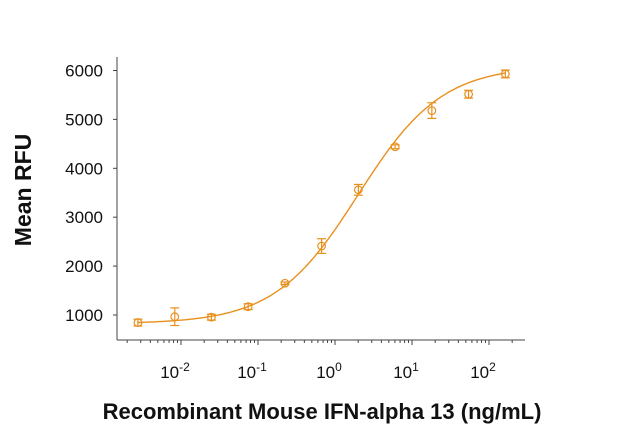 The image size is (640, 434). I want to click on y-tick-label: 3000, so click(84, 217).